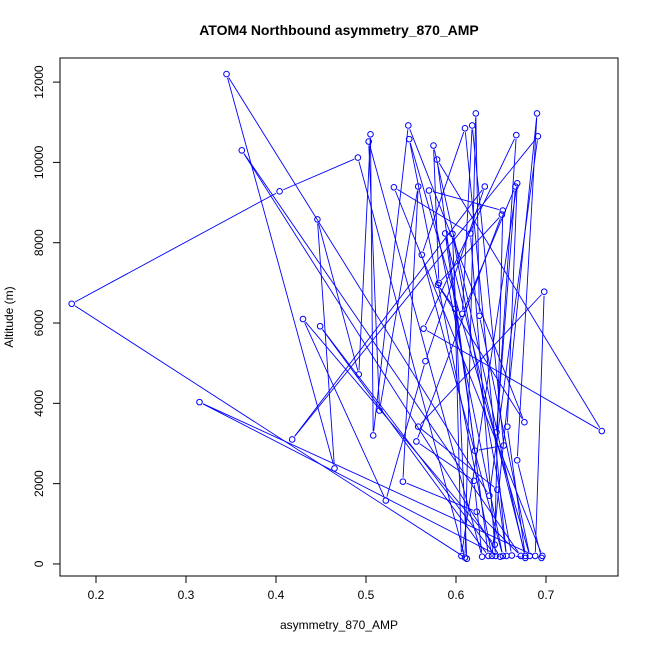 The image size is (650, 650). What do you see at coordinates (186, 595) in the screenshot?
I see `x-tick-label: 0.3` at bounding box center [186, 595].